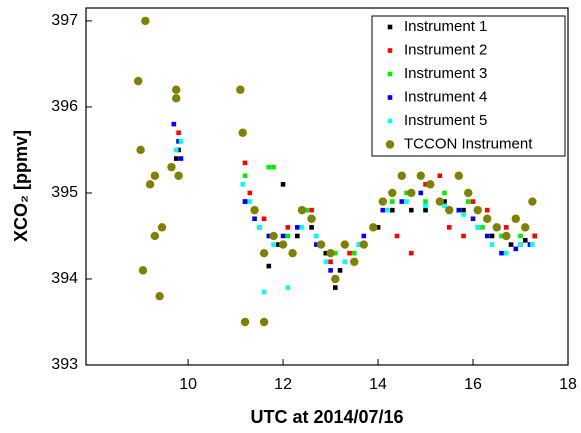 This screenshot has height=433, width=581. Describe the element at coordinates (64, 20) in the screenshot. I see `y-tick-label: 397` at that location.